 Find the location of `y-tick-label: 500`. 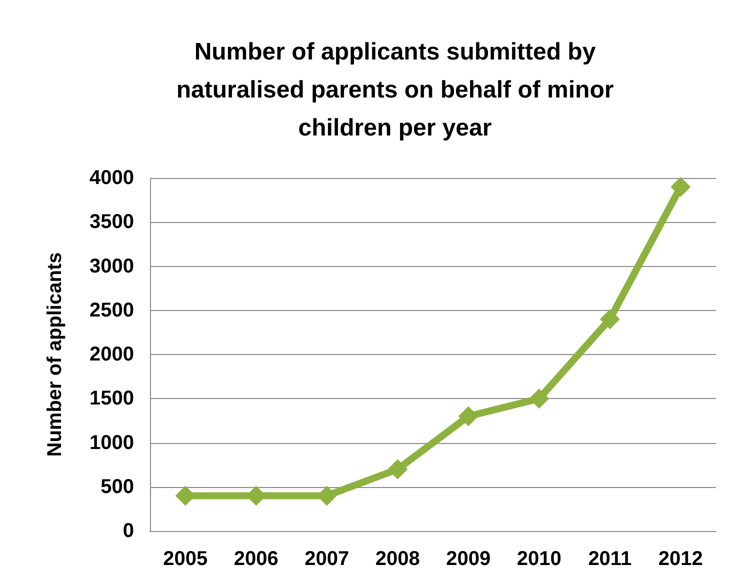

y-tick-label: 500 is located at coordinates (117, 487).